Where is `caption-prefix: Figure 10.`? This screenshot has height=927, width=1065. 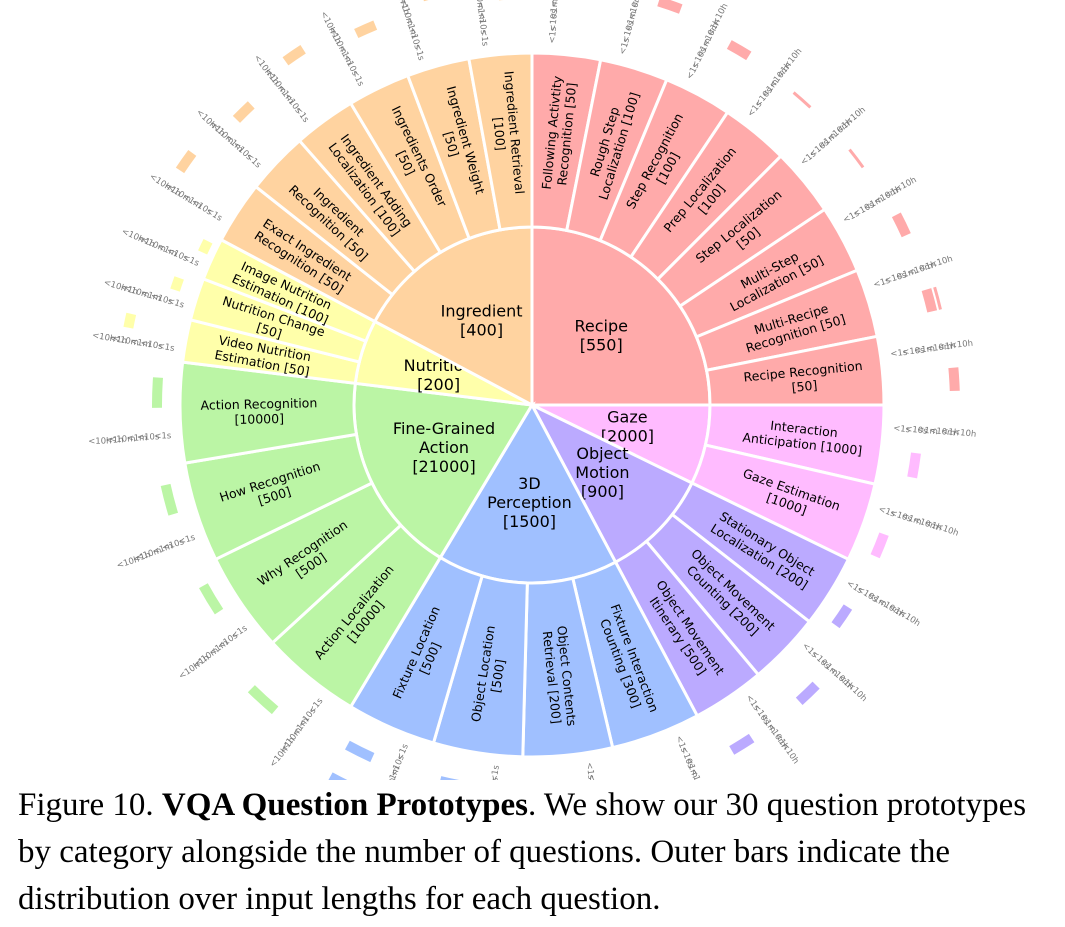
caption-prefix: Figure 10. is located at coordinates (90, 805).